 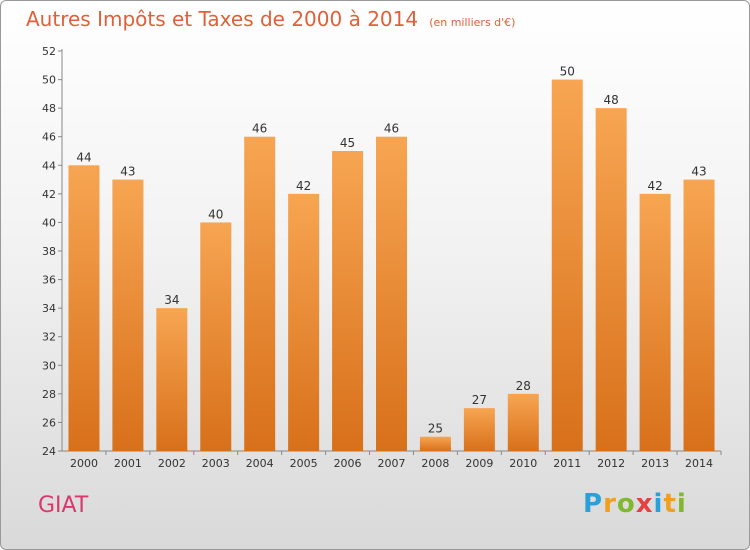 I want to click on data-label-2001: 43, so click(x=127, y=172).